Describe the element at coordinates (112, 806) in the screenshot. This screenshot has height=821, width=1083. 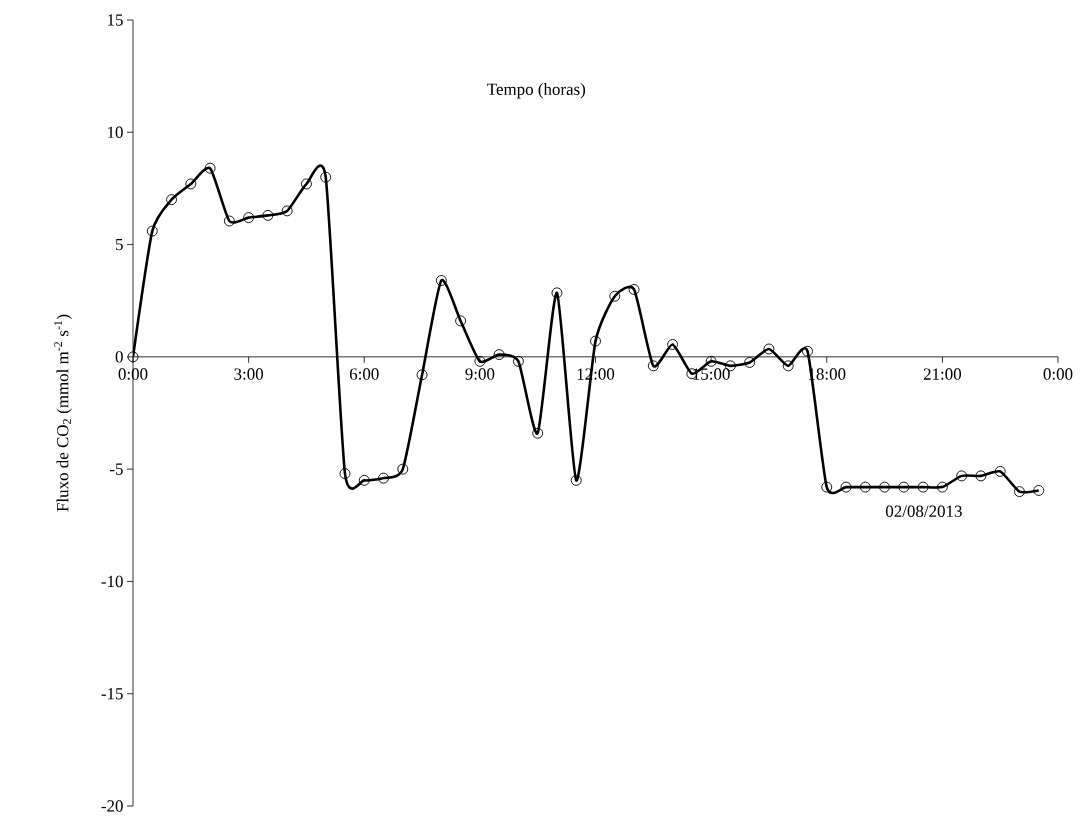
I see `y-tick-label: -20` at that location.